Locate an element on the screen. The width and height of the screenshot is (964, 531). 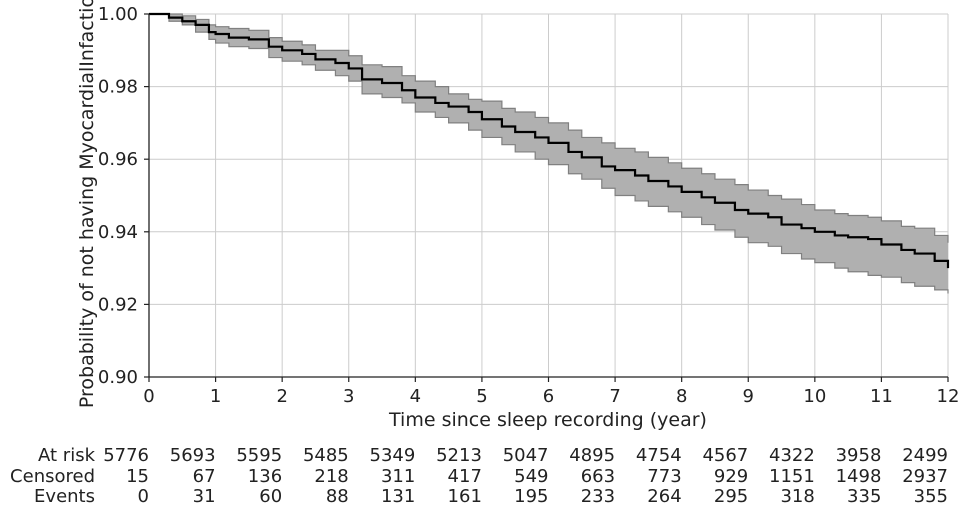
risk-table-cell: 311 is located at coordinates (398, 476).